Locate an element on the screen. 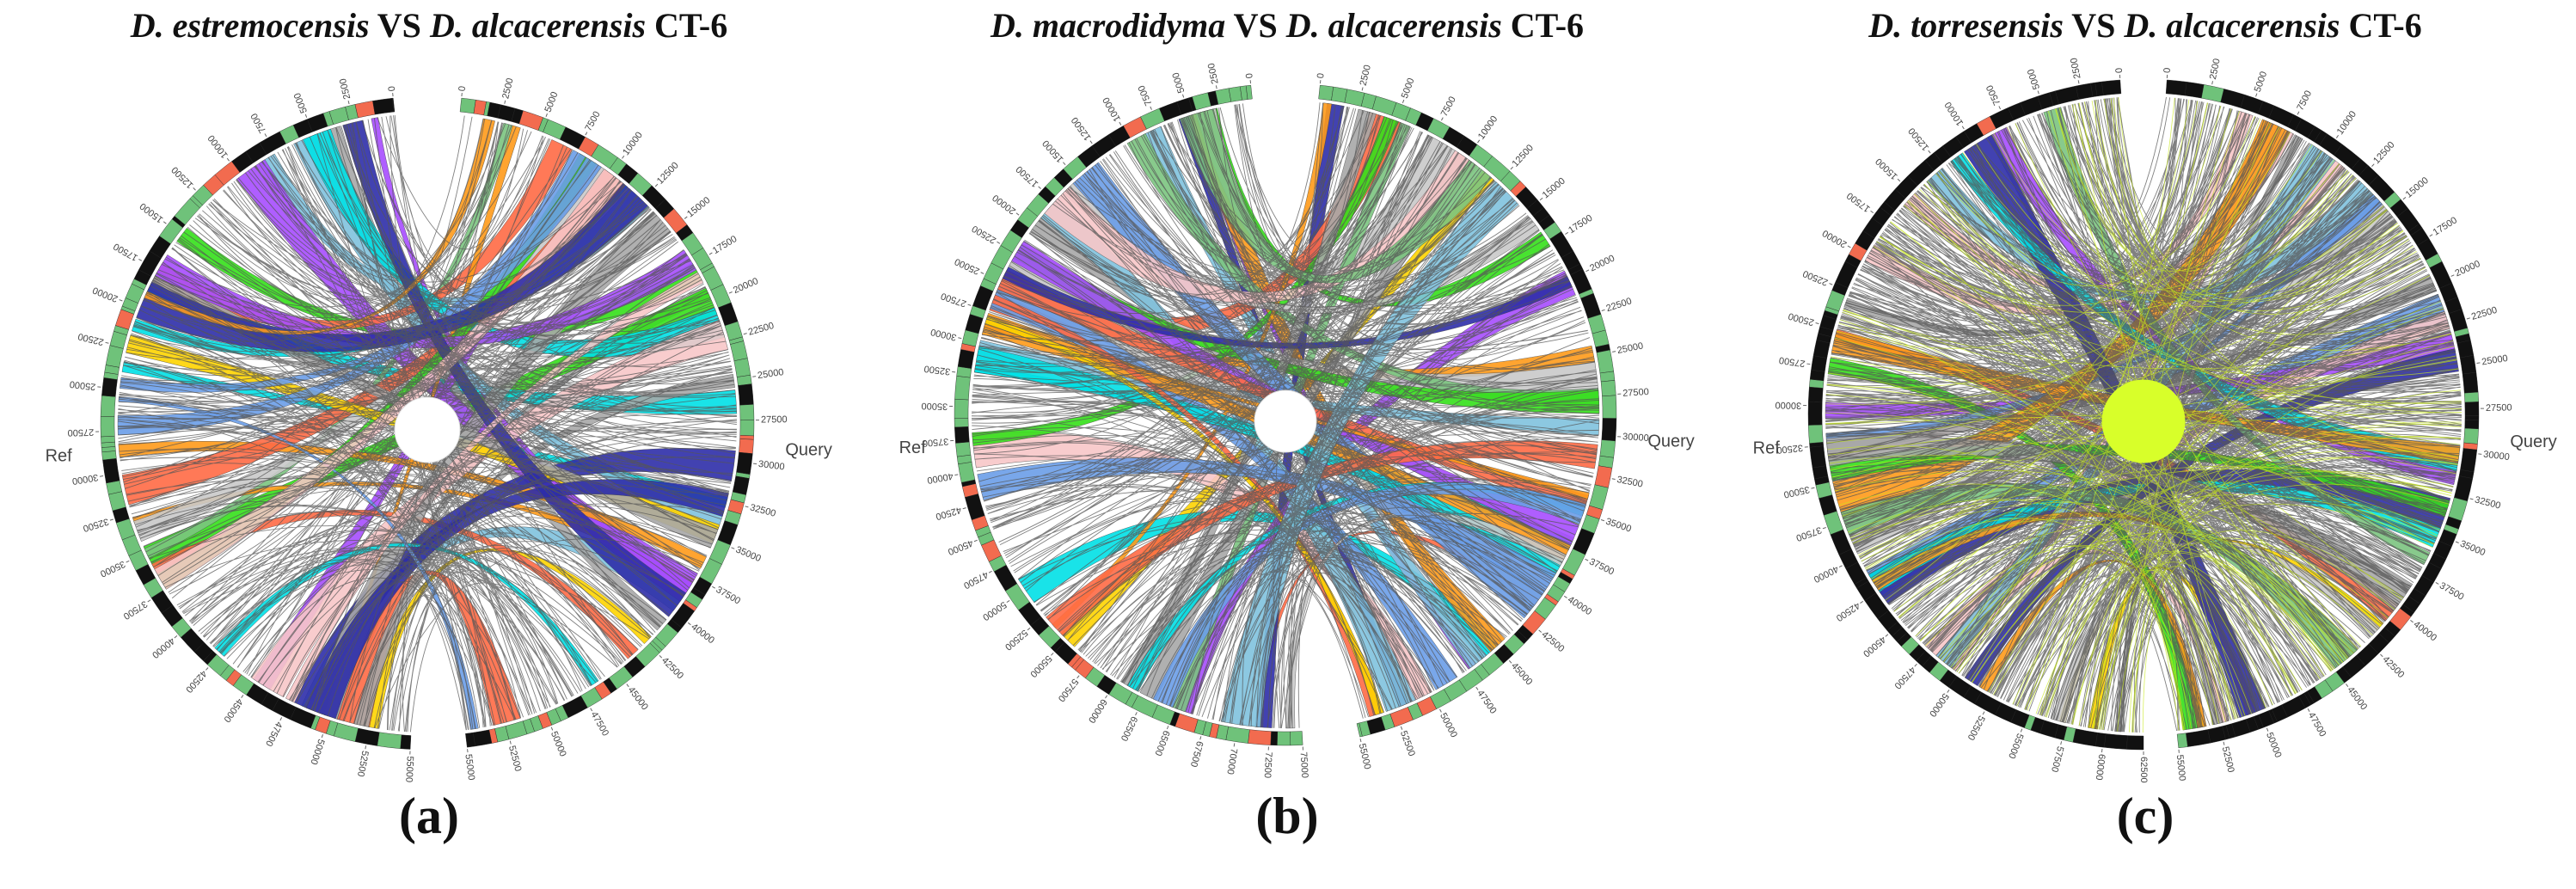 This screenshot has height=889, width=2576. tick-label: 2500 is located at coordinates (2215, 69).